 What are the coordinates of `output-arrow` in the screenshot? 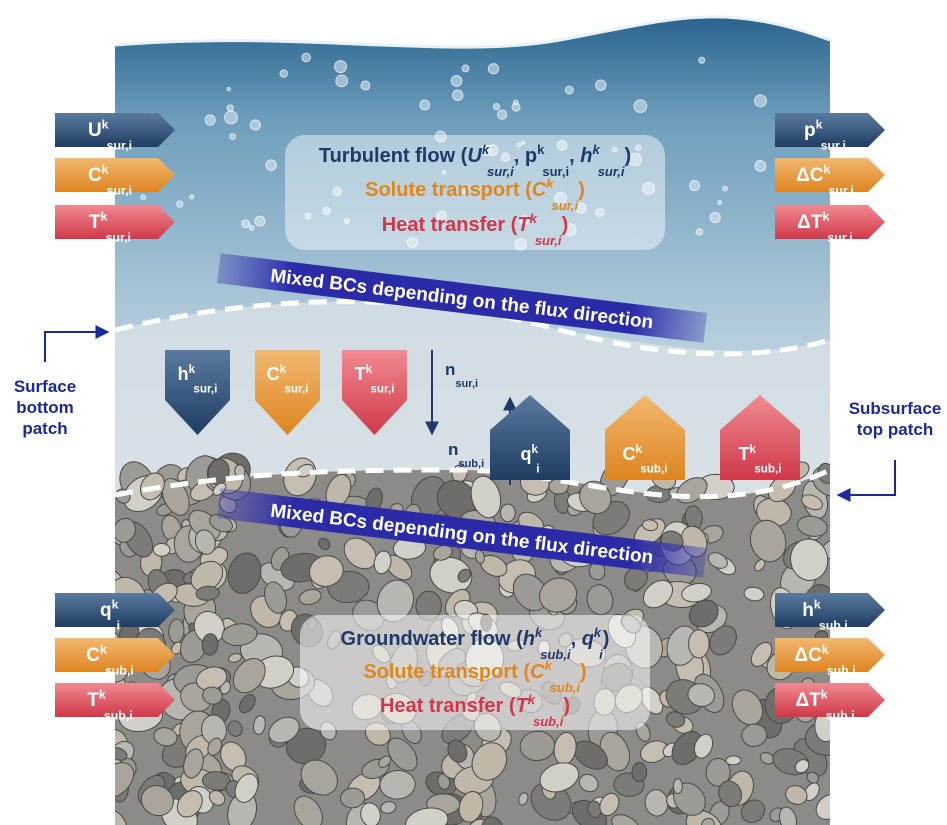 It's located at (830, 175).